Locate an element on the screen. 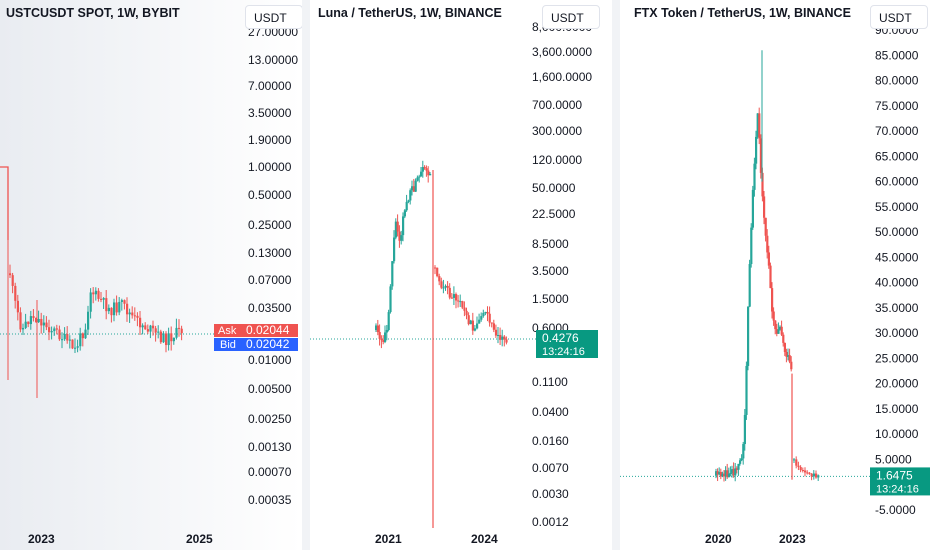 This screenshot has width=932, height=550. y-axis-tick-label: 5.0000 is located at coordinates (893, 459).